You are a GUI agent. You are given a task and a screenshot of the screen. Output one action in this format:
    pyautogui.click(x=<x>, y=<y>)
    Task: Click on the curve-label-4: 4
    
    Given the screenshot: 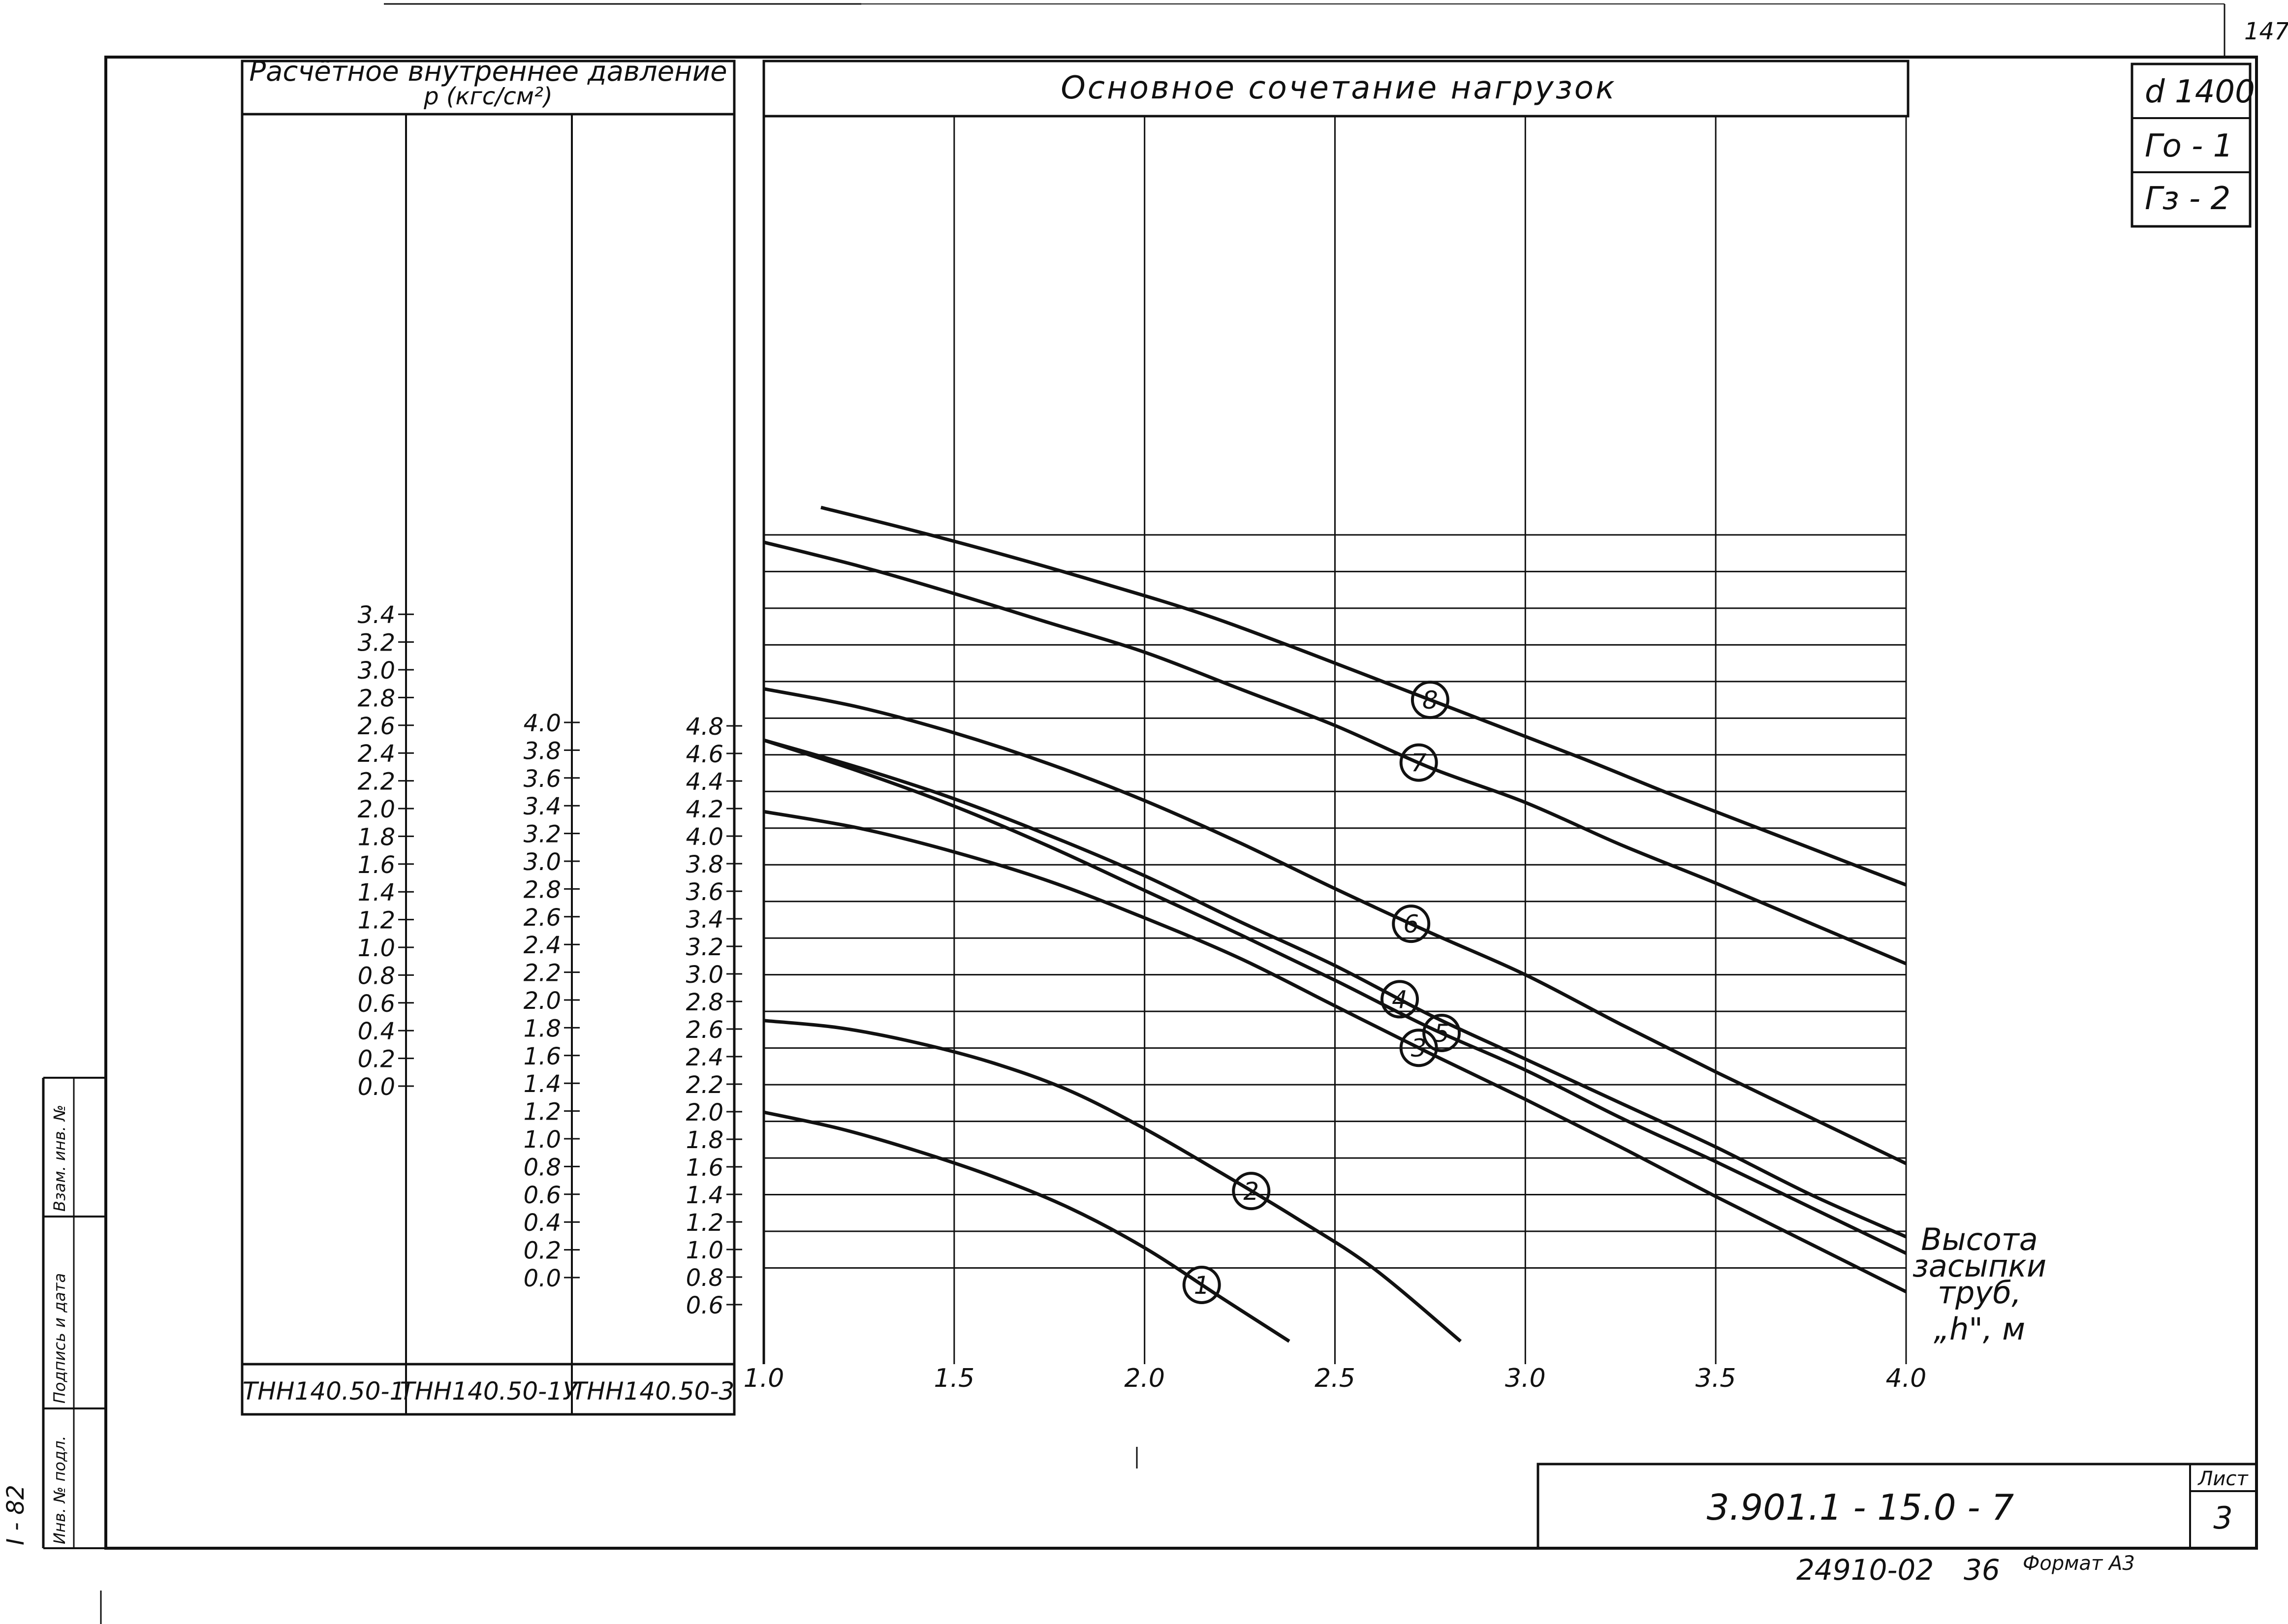 What is the action you would take?
    pyautogui.click(x=1400, y=999)
    